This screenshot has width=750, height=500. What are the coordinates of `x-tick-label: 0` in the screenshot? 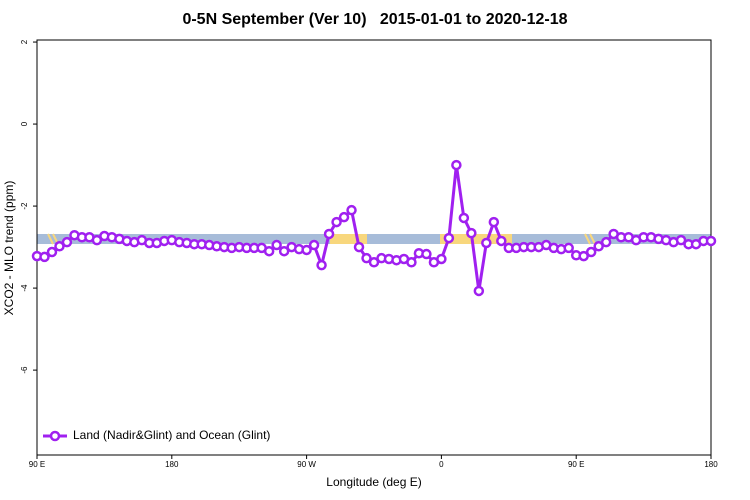 It's located at (441, 464).